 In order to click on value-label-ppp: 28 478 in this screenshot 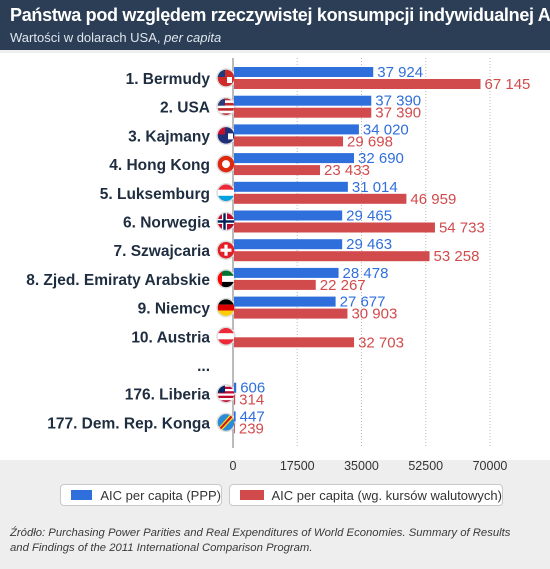, I will do `click(366, 273)`.